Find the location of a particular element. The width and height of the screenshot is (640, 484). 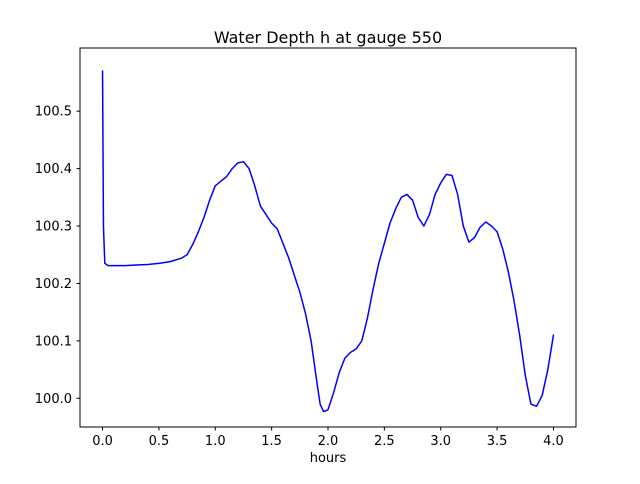

x-axis-label: hours is located at coordinates (328, 458).